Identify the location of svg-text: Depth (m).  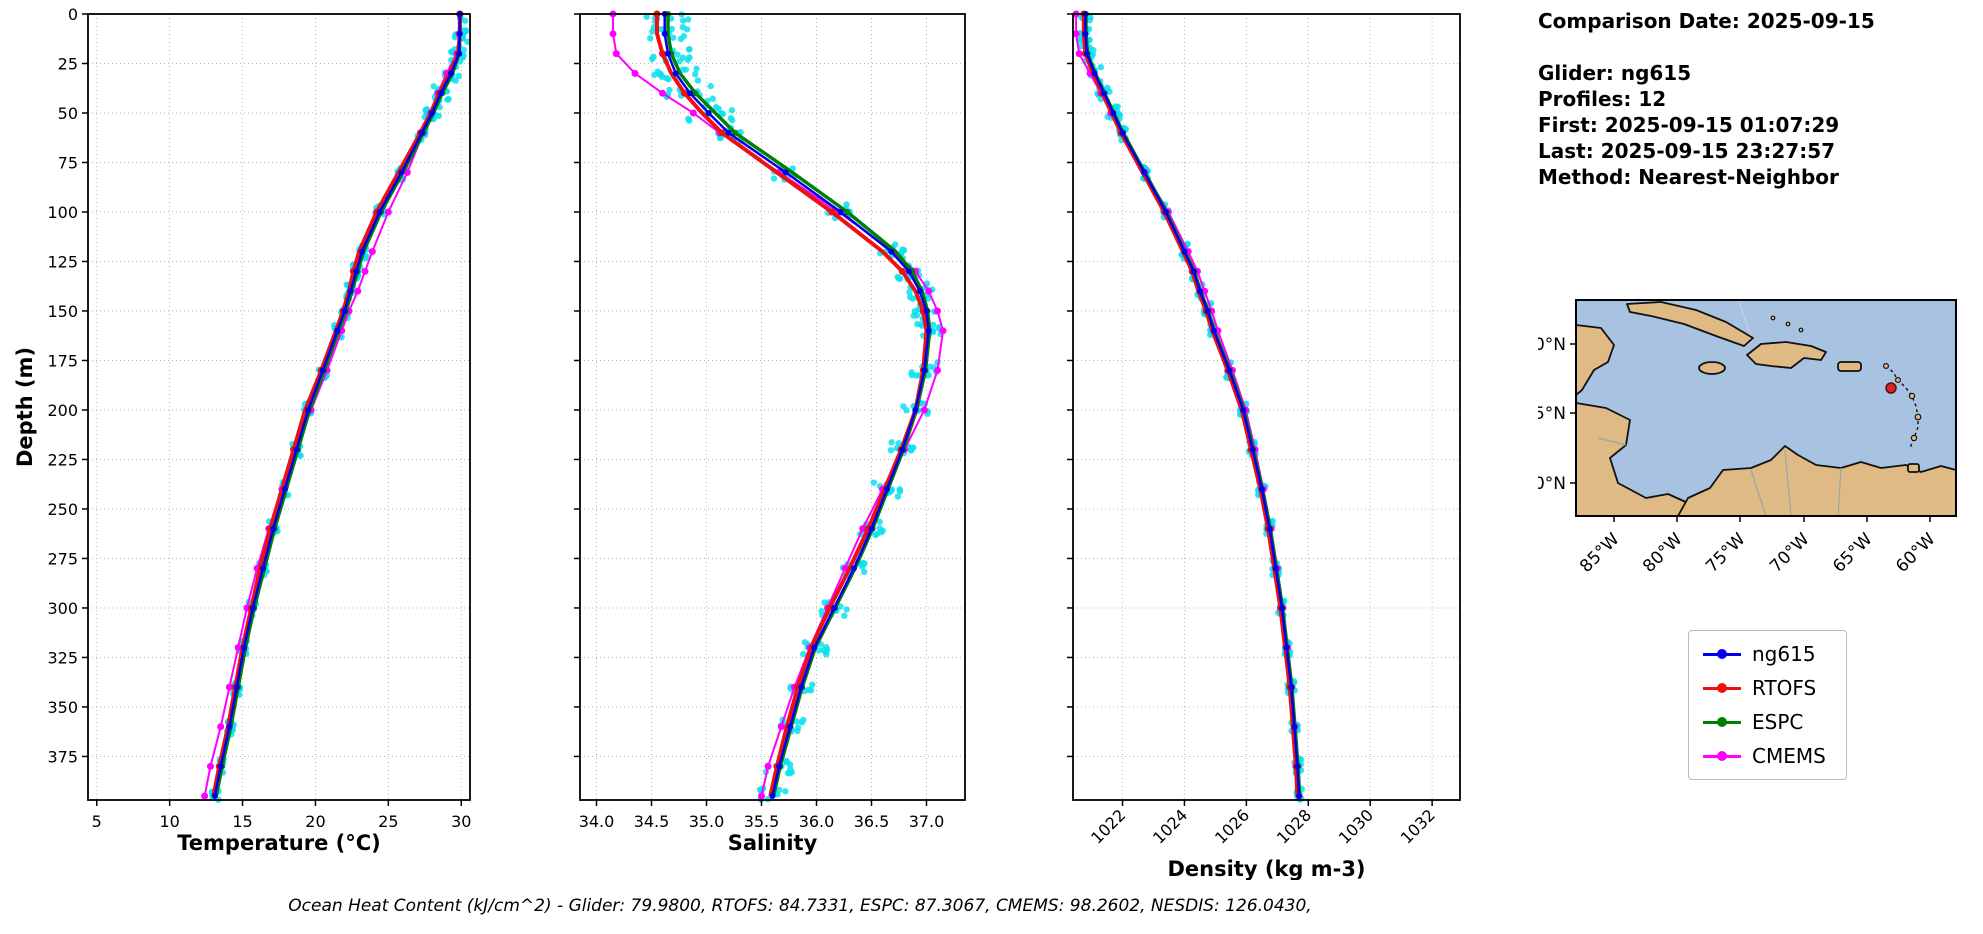
(25, 407).